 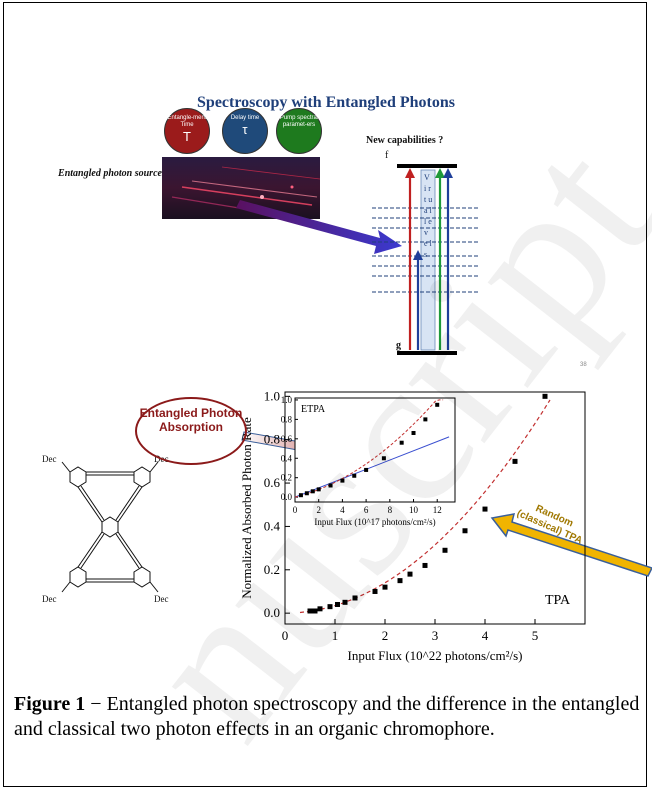 I want to click on y-tick-label: 0.6, so click(x=272, y=482).